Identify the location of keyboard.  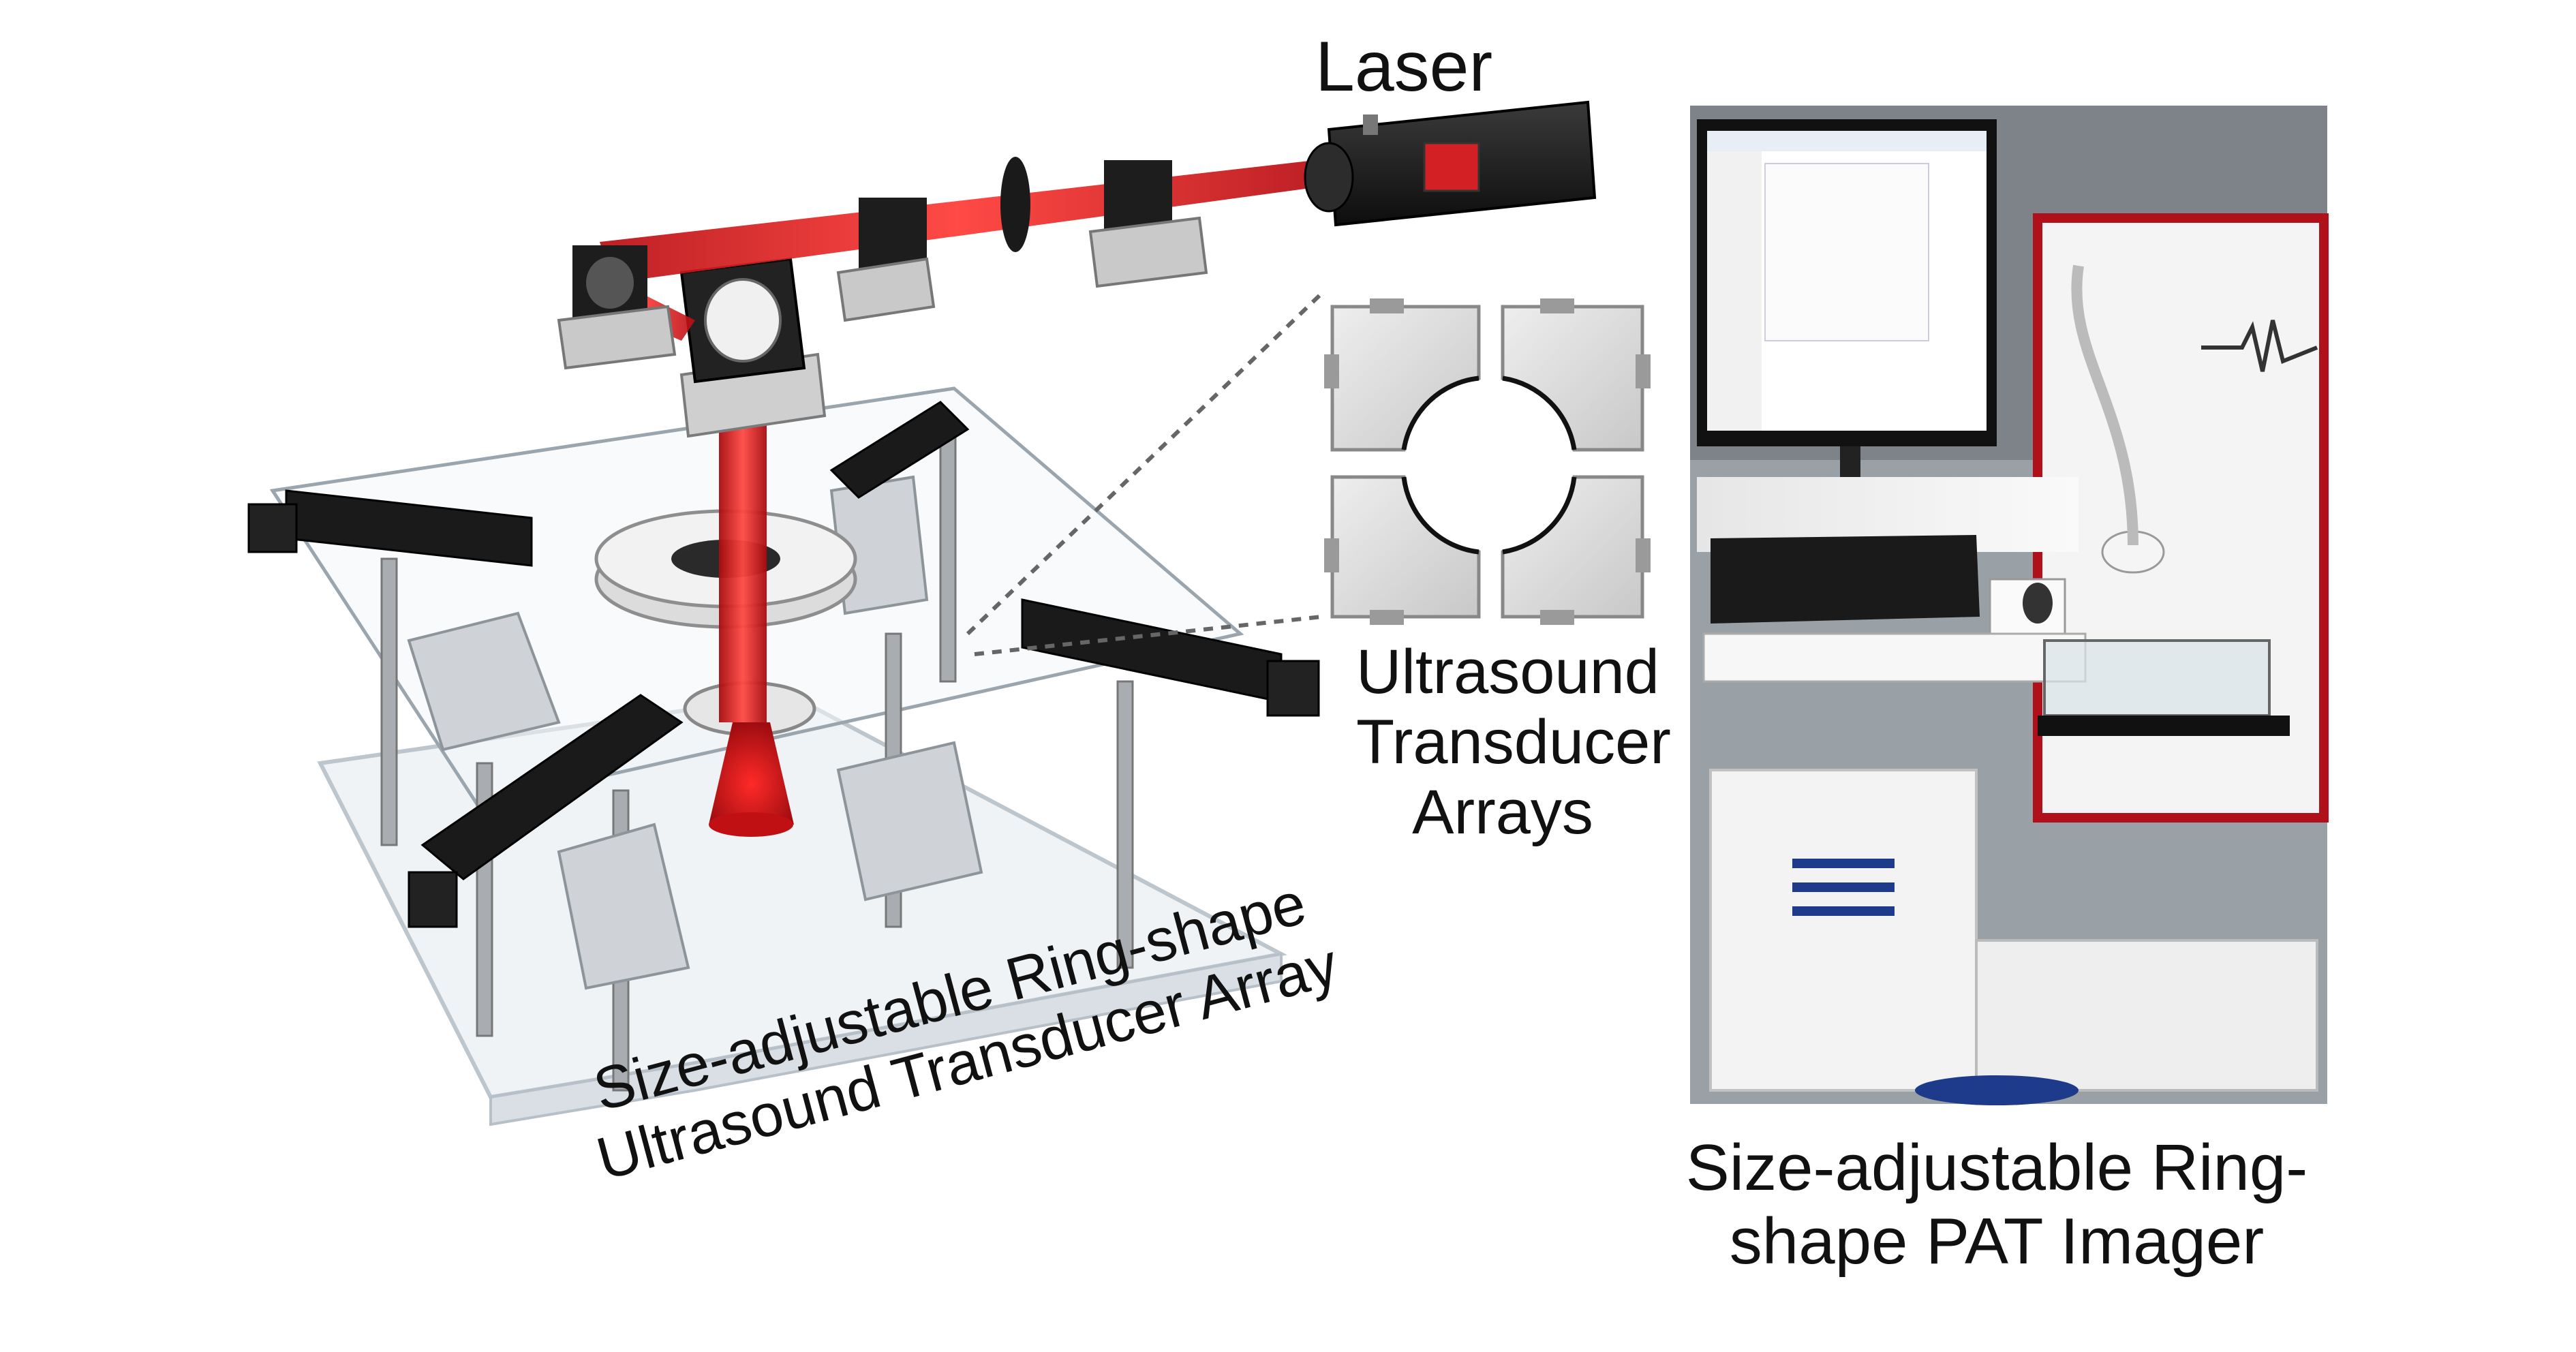
(1845, 579).